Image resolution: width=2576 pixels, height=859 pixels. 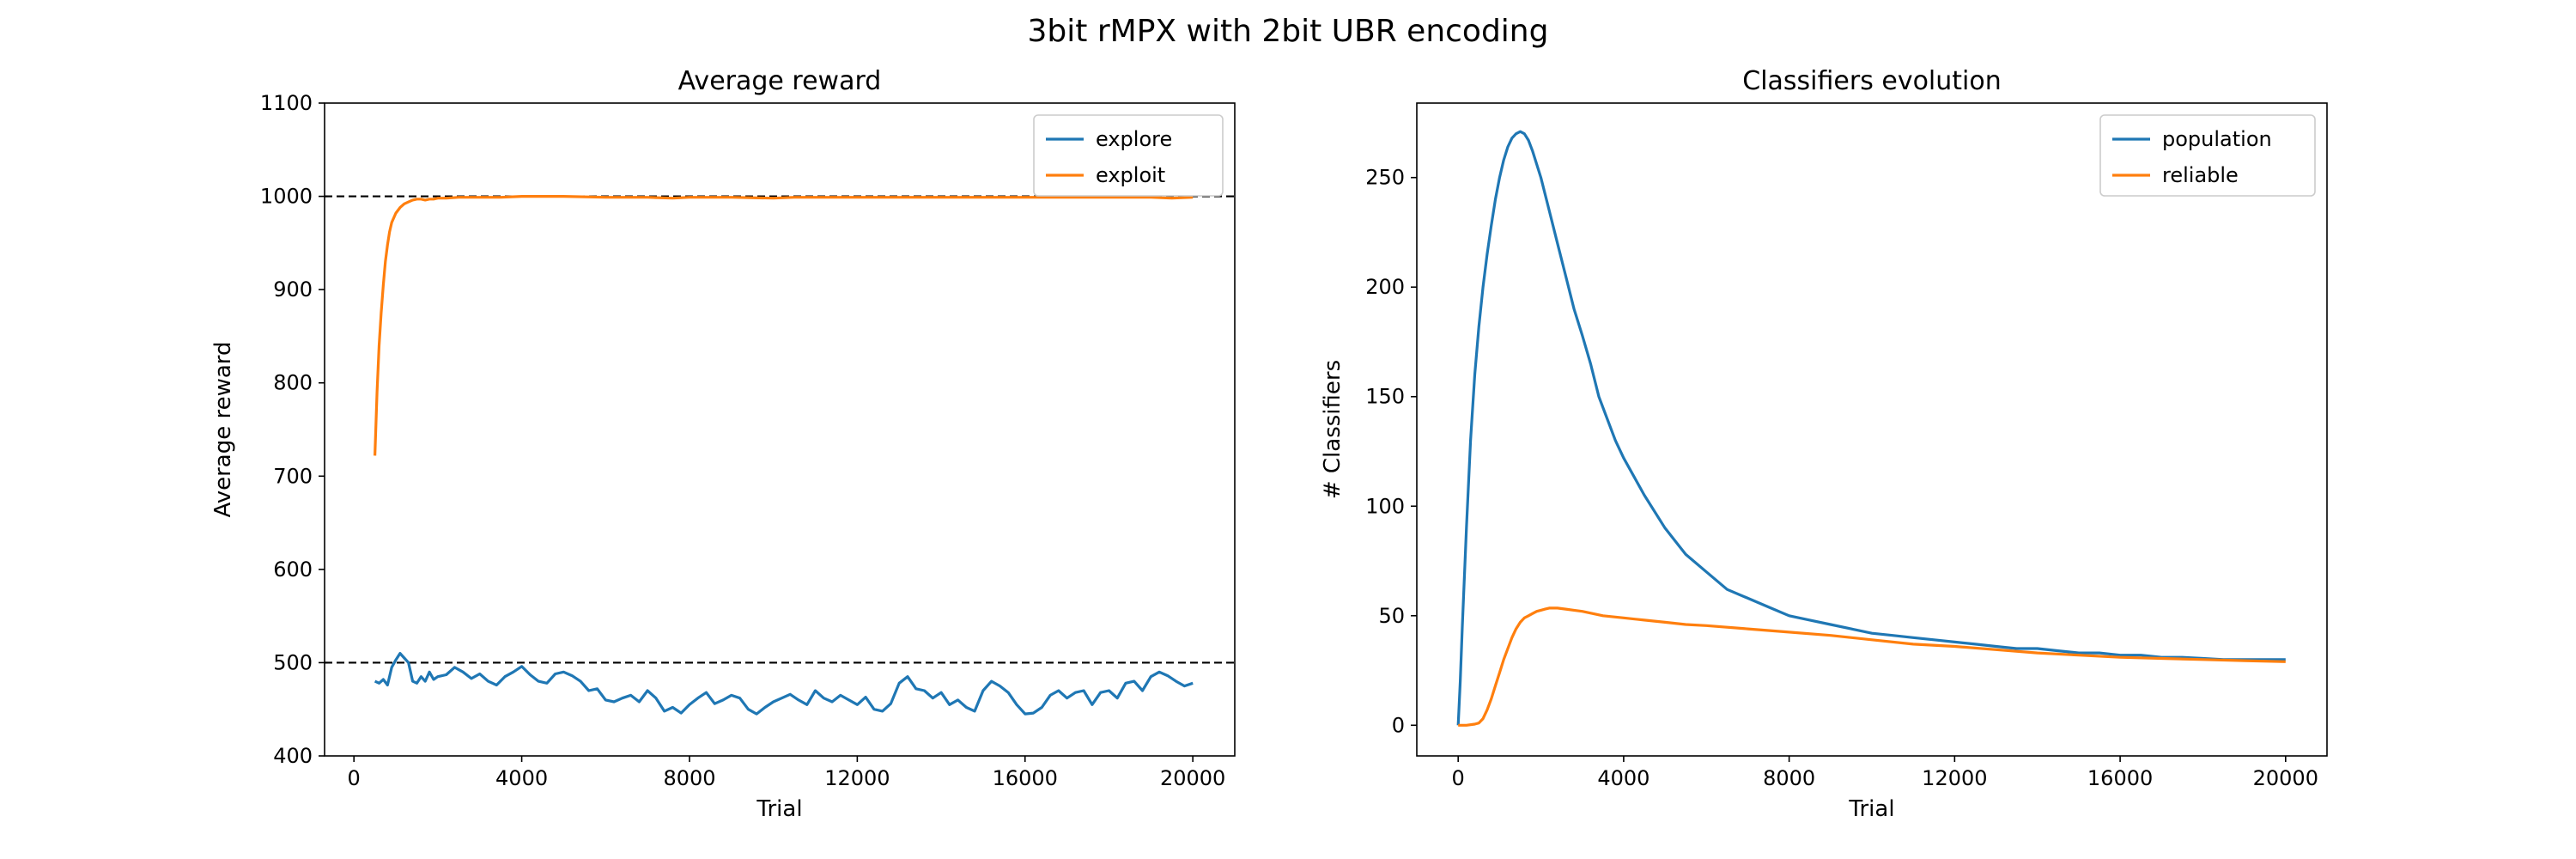 What do you see at coordinates (1385, 397) in the screenshot?
I see `y-tick-label: 150` at bounding box center [1385, 397].